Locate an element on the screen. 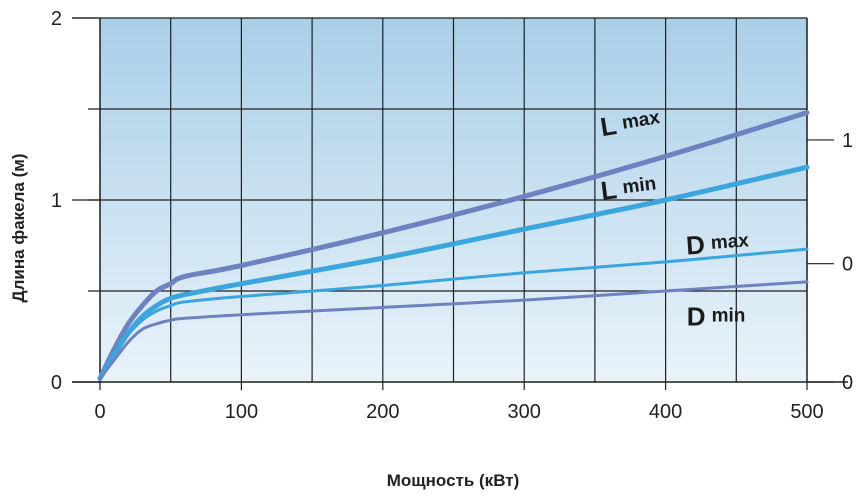  y-tick-label: 2 is located at coordinates (56, 19).